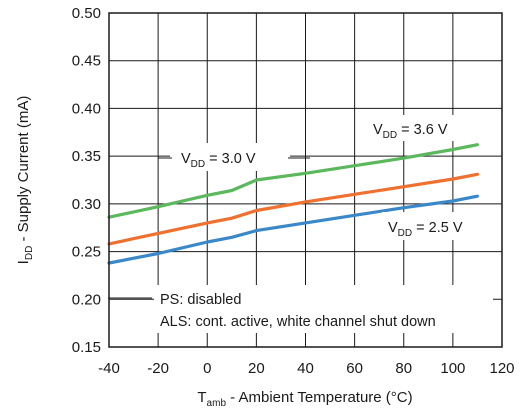  What do you see at coordinates (86, 108) in the screenshot?
I see `y-tick-label-5: 0.40` at bounding box center [86, 108].